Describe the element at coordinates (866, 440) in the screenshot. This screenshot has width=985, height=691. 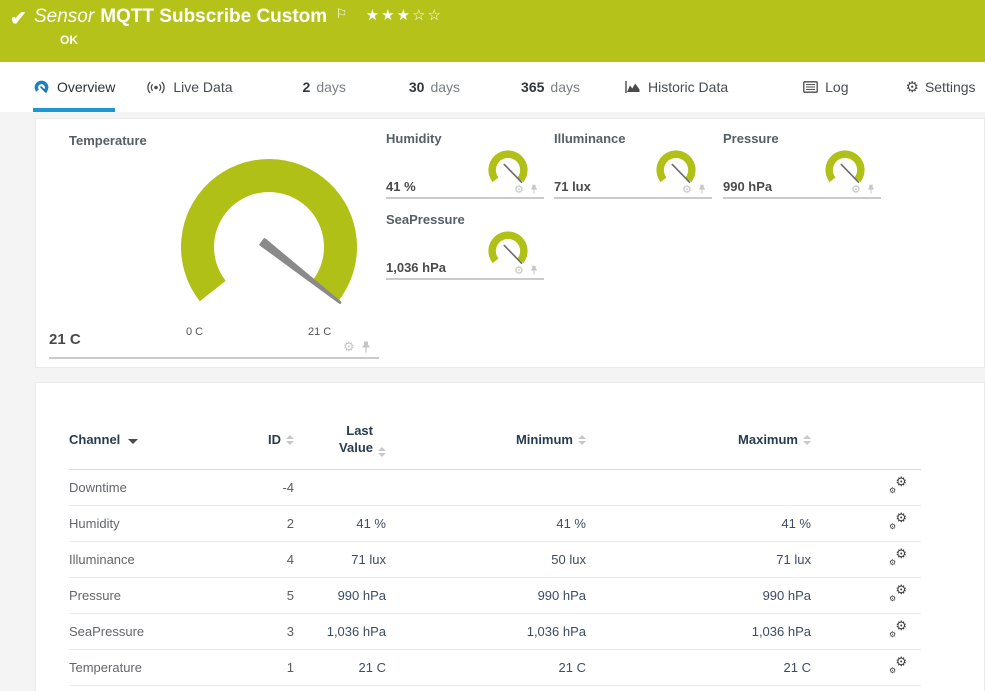
I see `column-header-actions` at that location.